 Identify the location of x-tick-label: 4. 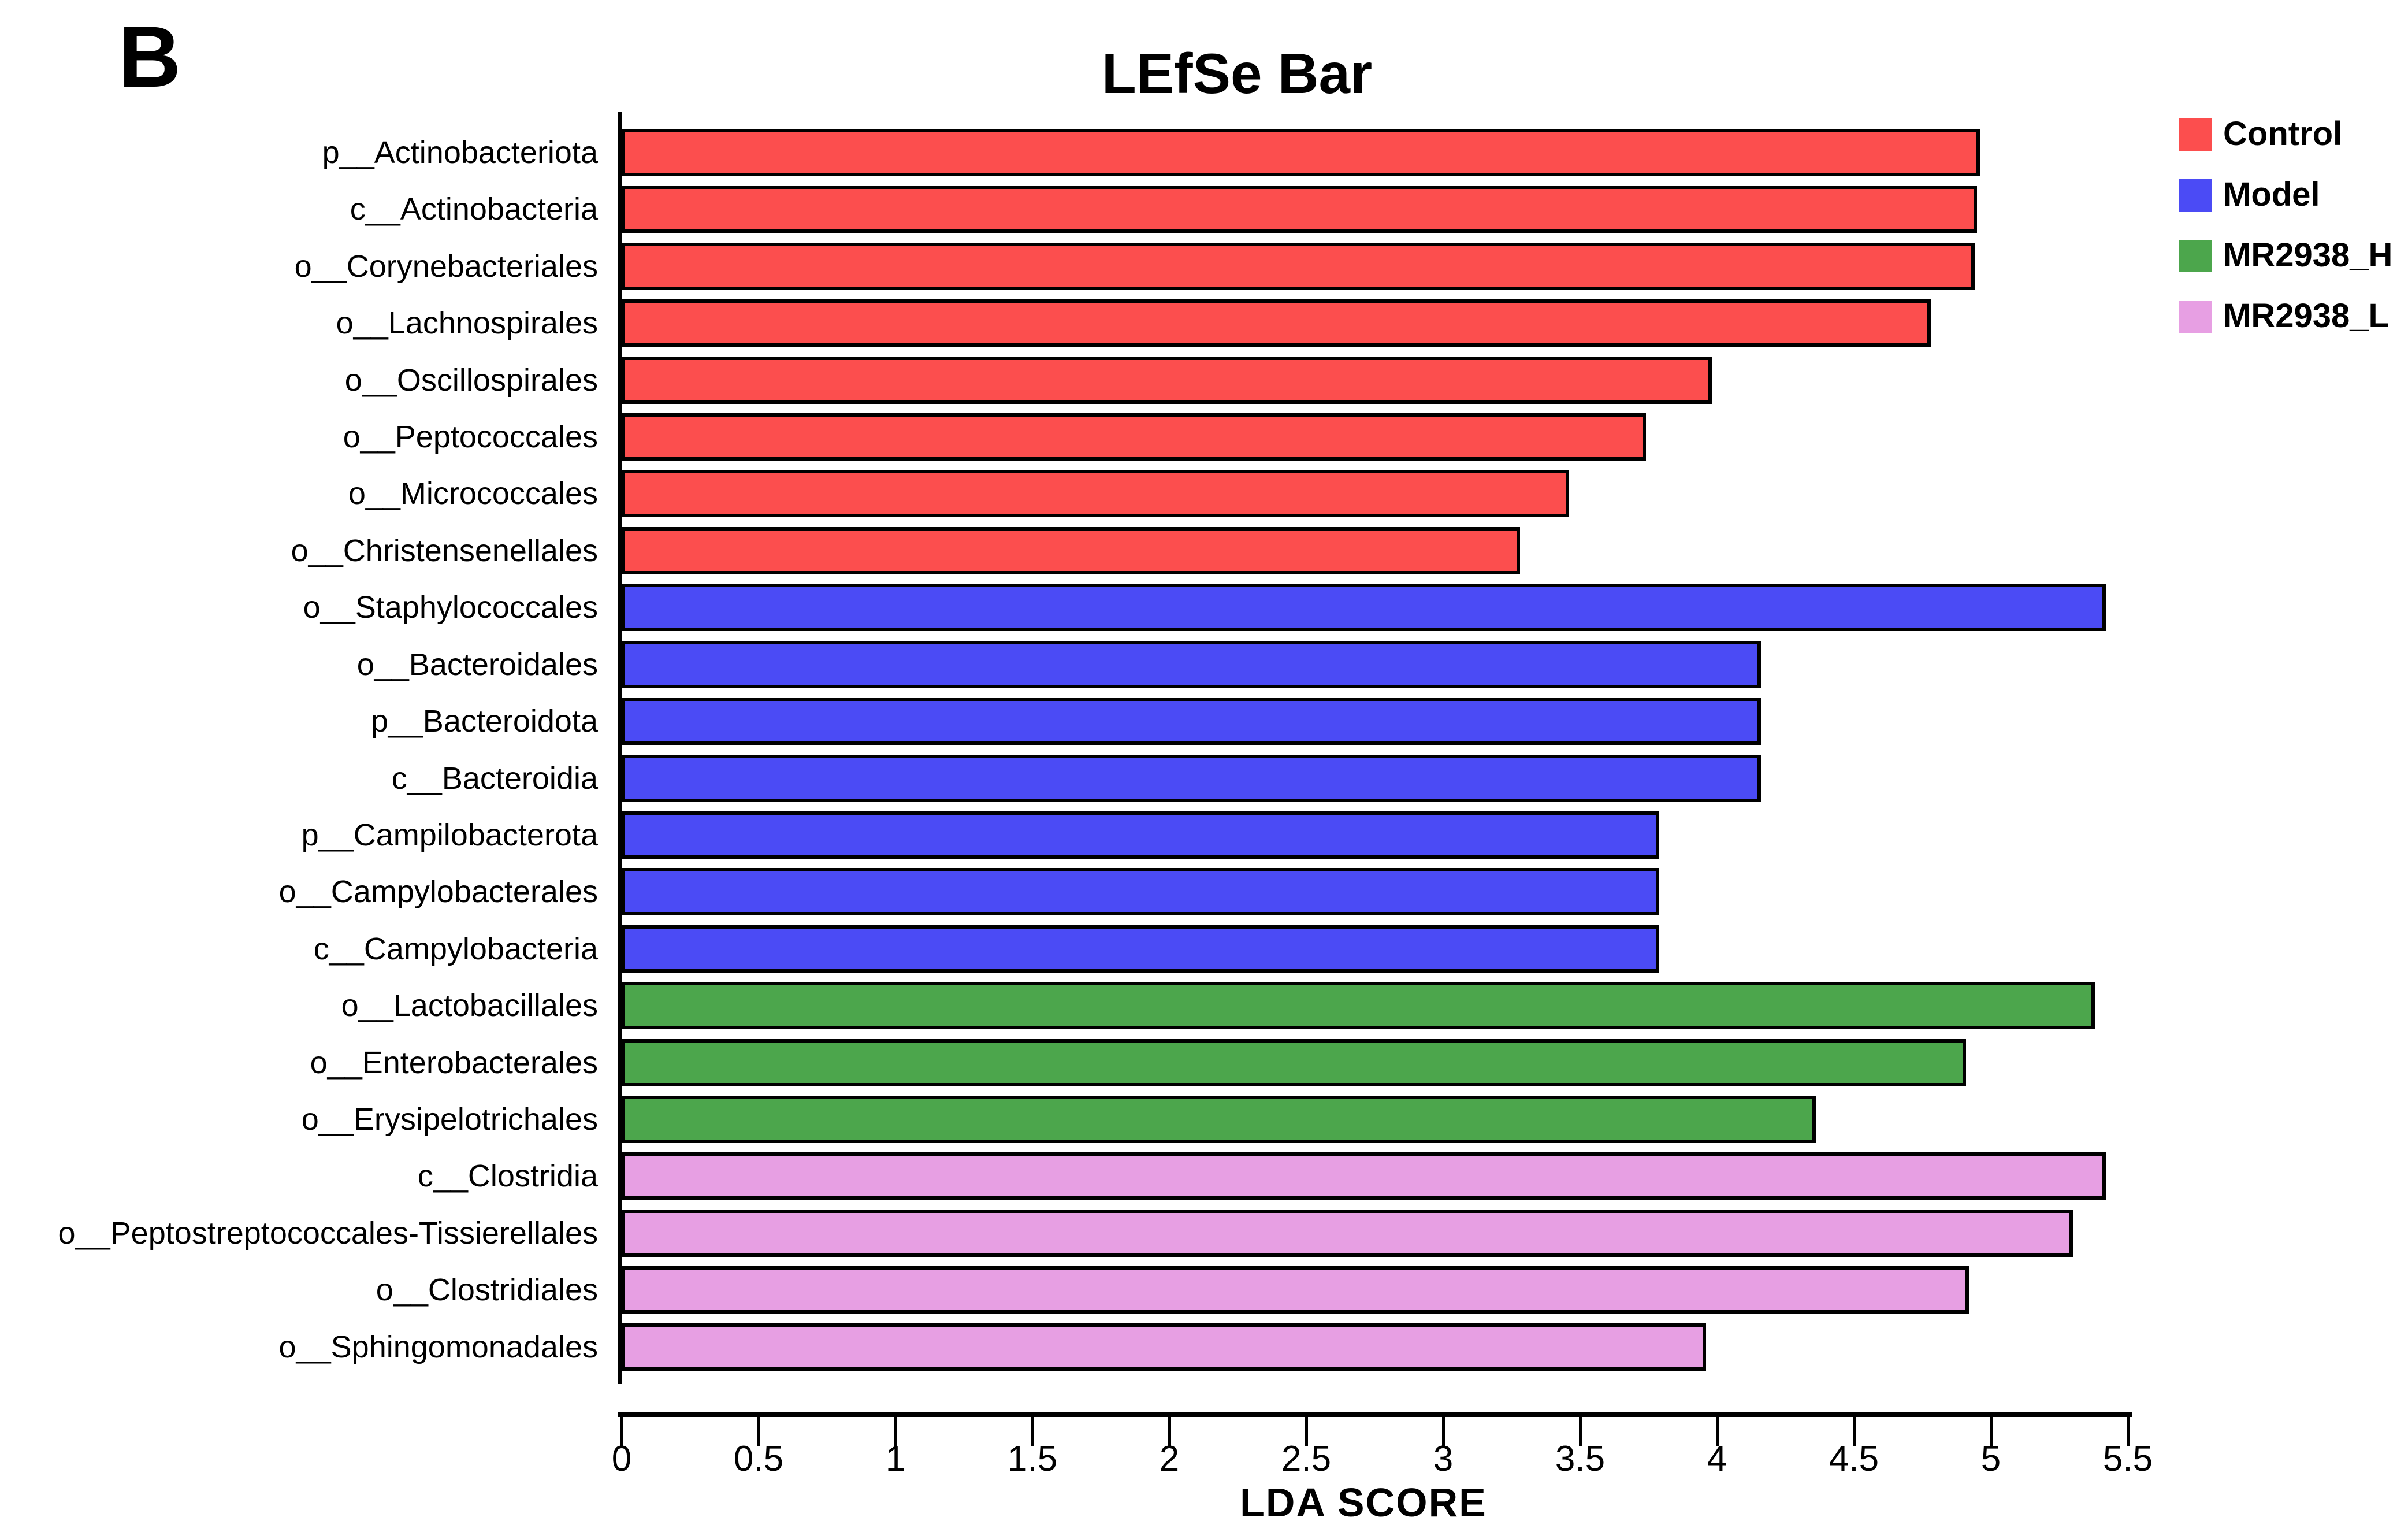
(1717, 1459).